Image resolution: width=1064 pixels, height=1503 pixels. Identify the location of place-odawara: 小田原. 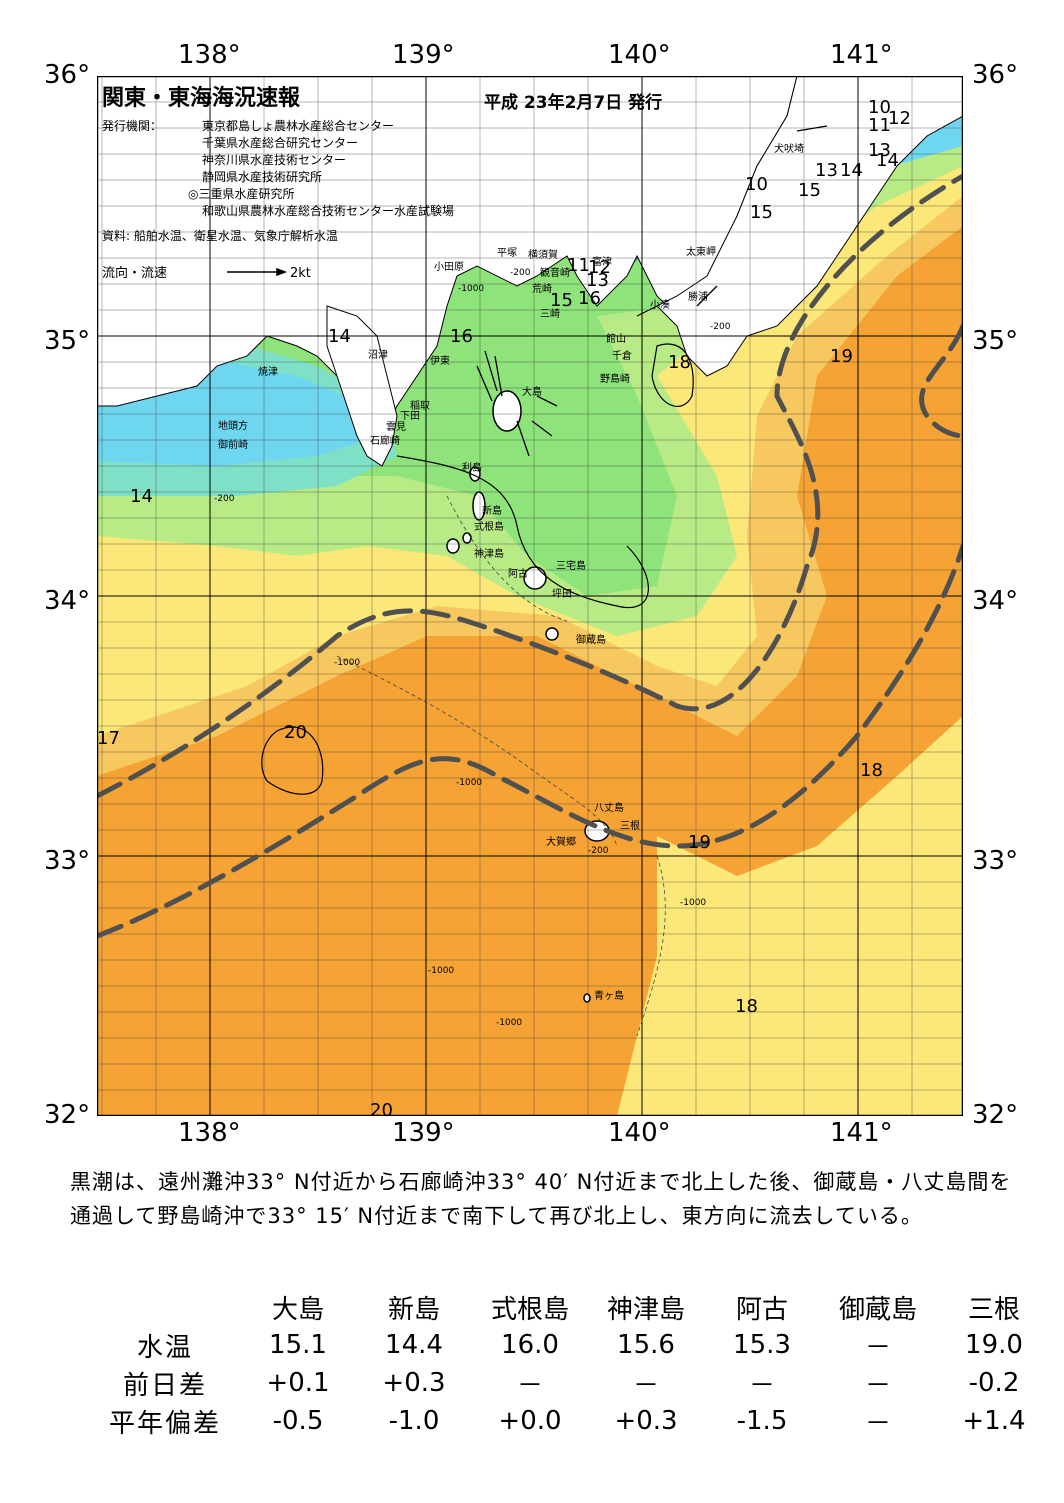
(449, 267).